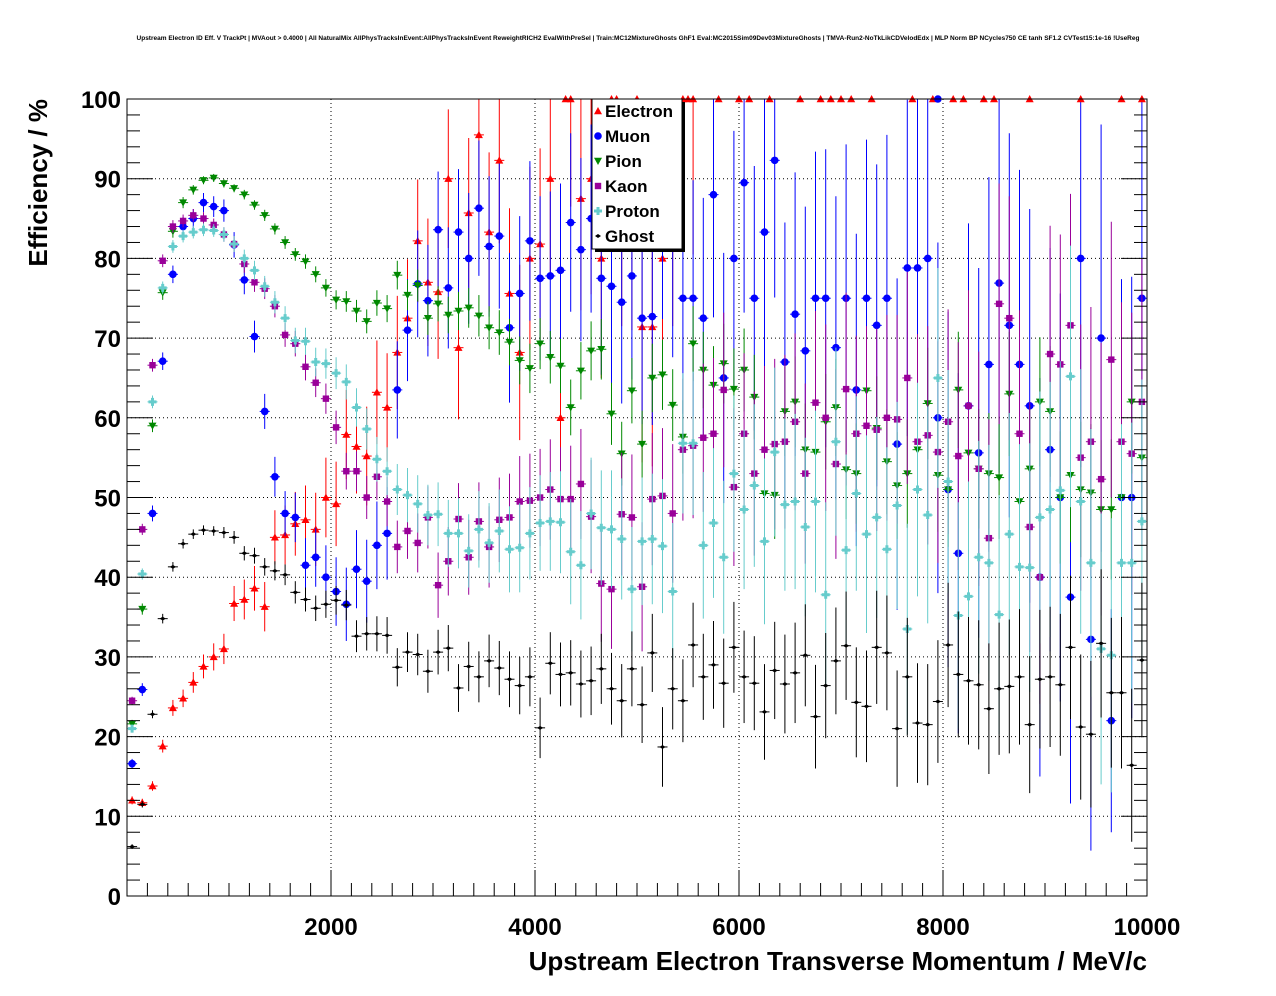  I want to click on y-tick-label: 60, so click(107, 419).